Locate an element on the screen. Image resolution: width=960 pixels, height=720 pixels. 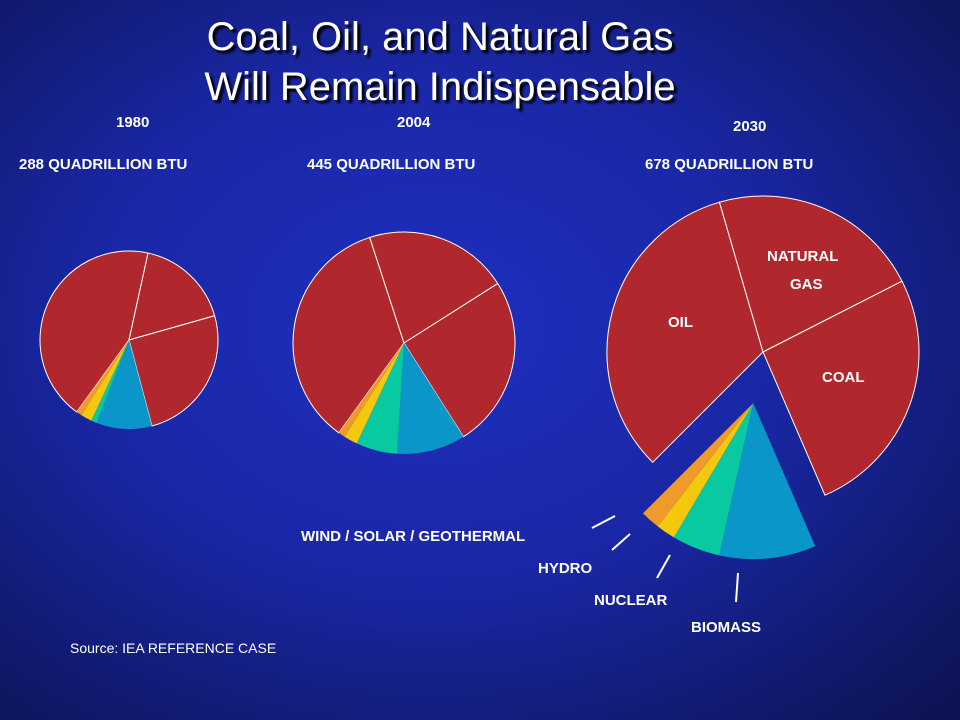
segment-label-wind-solar-geothermal: WIND / SOLAR / GEOTHERMAL is located at coordinates (413, 536).